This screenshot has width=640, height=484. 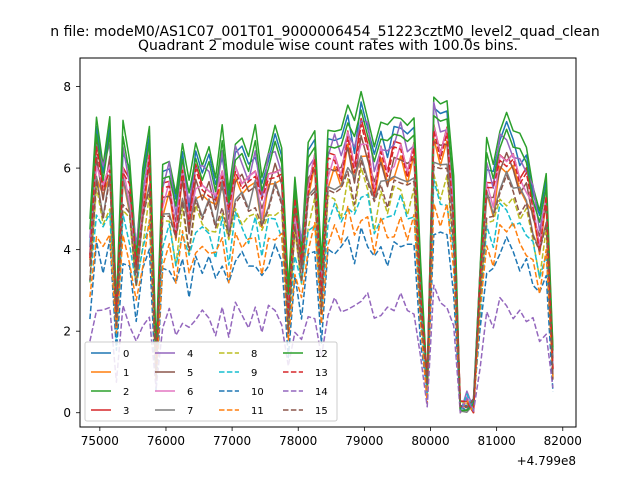 What do you see at coordinates (321, 373) in the screenshot?
I see `legend-label-13: 13` at bounding box center [321, 373].